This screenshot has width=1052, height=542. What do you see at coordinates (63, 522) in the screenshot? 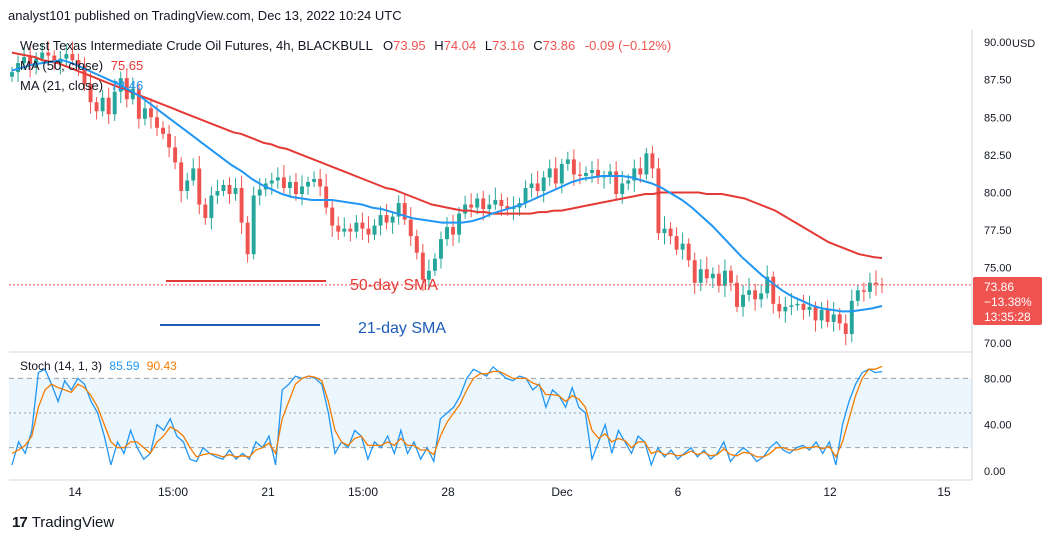
I see `footer-brand: 17 TradingView` at bounding box center [63, 522].